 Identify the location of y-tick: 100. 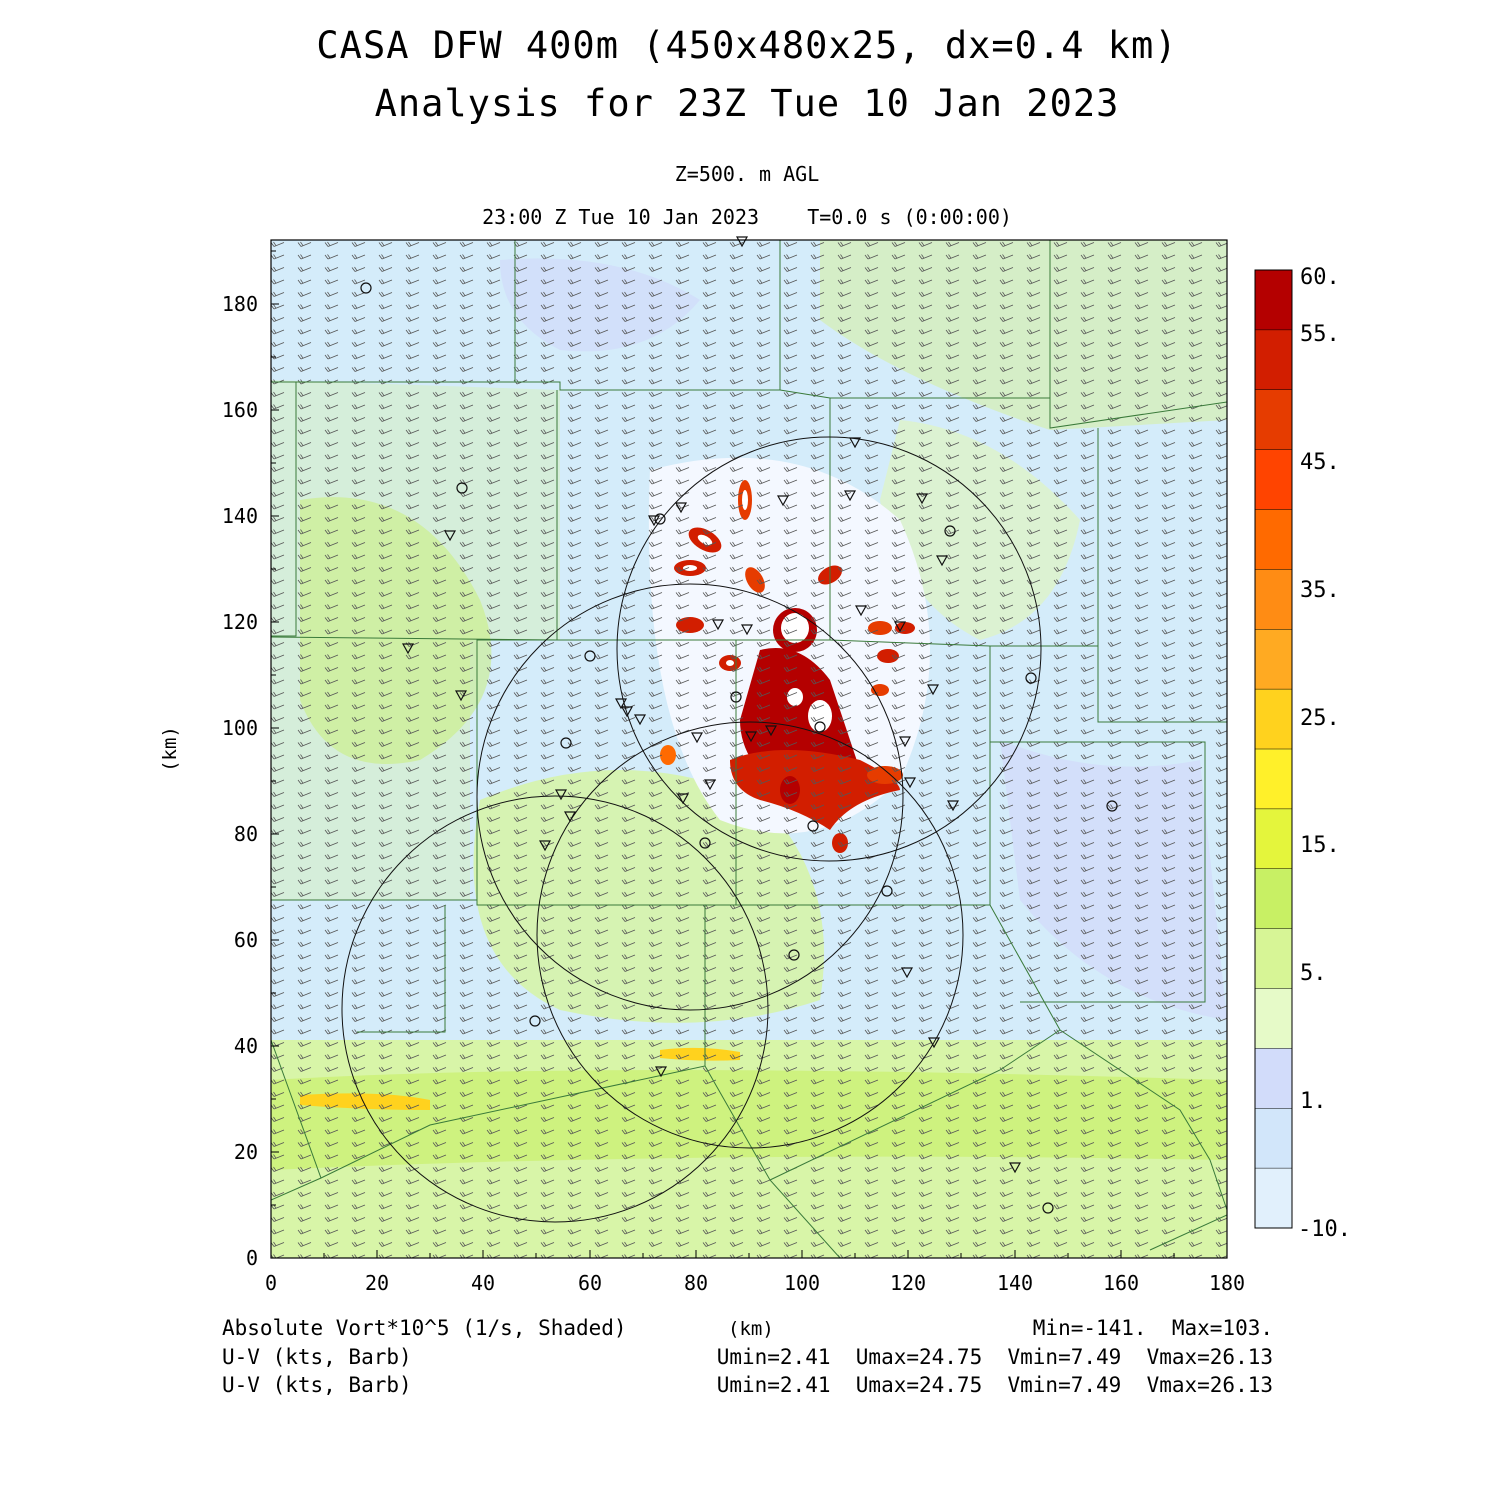
(240, 728).